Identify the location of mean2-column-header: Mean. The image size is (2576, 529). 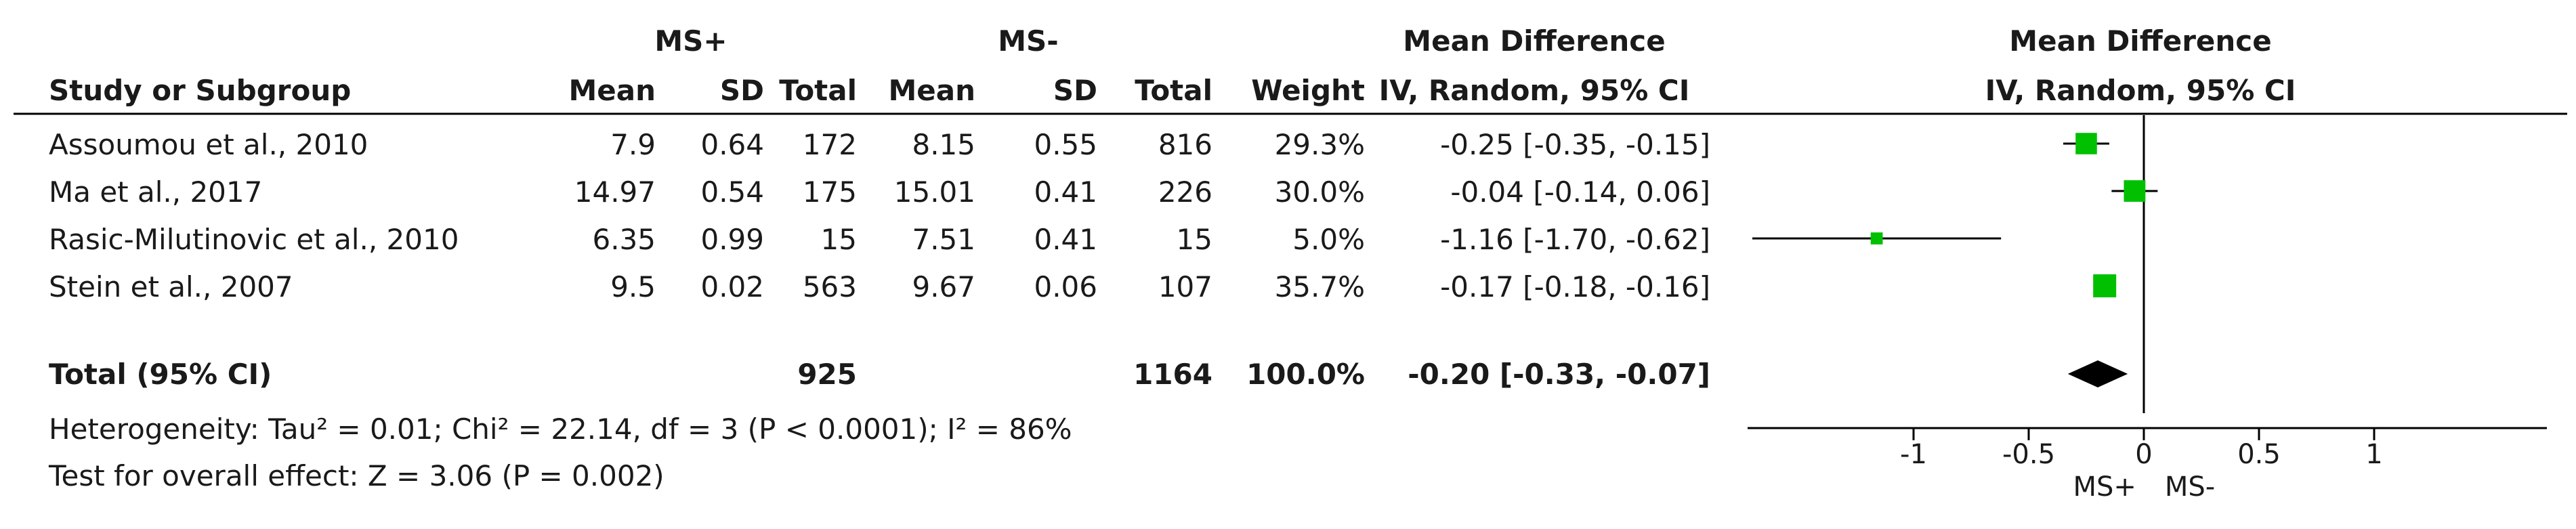
(931, 91).